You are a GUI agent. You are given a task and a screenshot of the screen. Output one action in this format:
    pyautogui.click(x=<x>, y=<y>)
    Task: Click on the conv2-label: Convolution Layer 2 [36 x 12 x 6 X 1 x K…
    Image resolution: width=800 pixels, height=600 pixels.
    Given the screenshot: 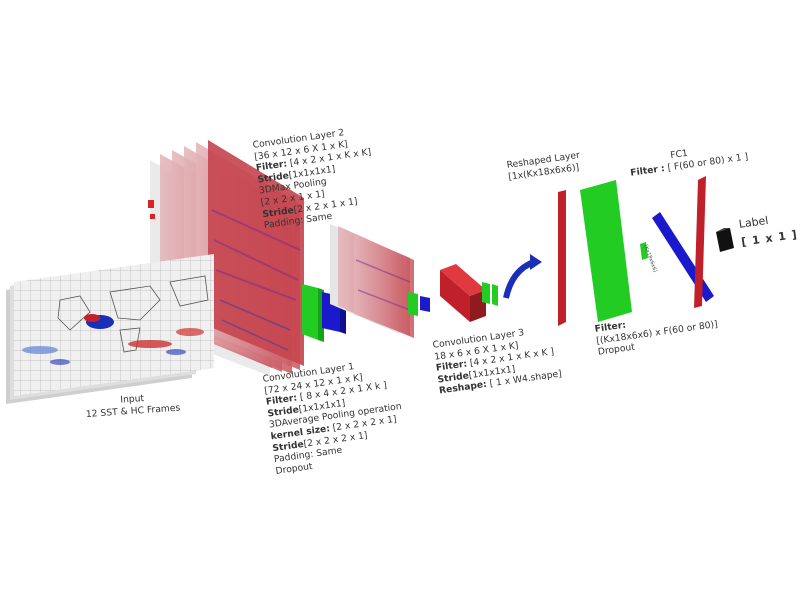 What is the action you would take?
    pyautogui.click(x=316, y=178)
    